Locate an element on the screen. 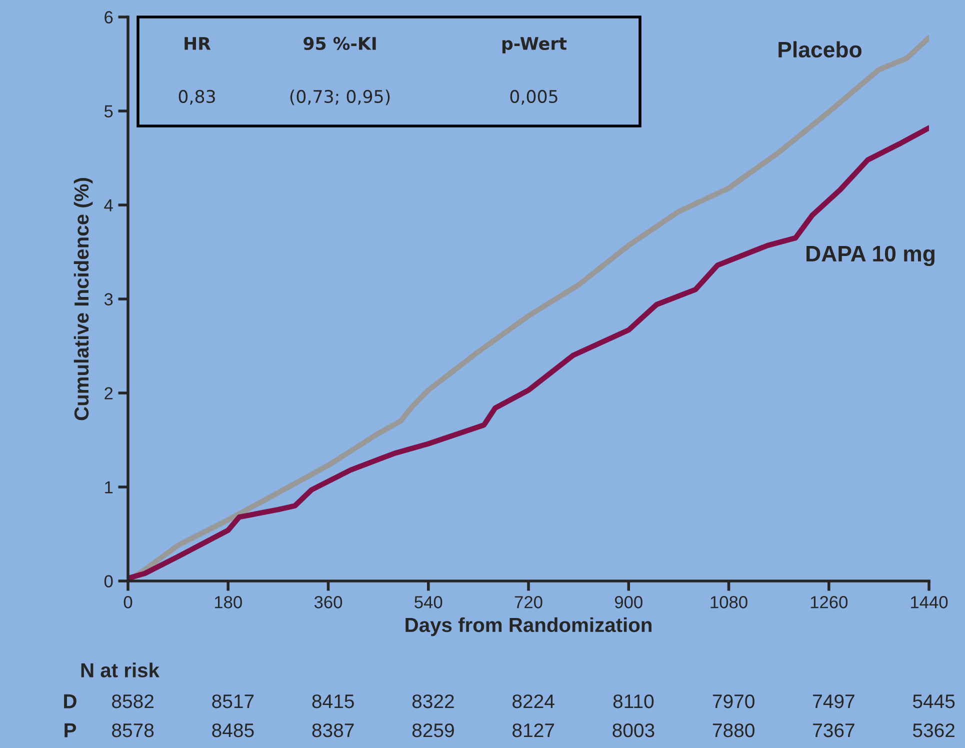 The height and width of the screenshot is (748, 965). x-tick-label: 720 is located at coordinates (528, 602).